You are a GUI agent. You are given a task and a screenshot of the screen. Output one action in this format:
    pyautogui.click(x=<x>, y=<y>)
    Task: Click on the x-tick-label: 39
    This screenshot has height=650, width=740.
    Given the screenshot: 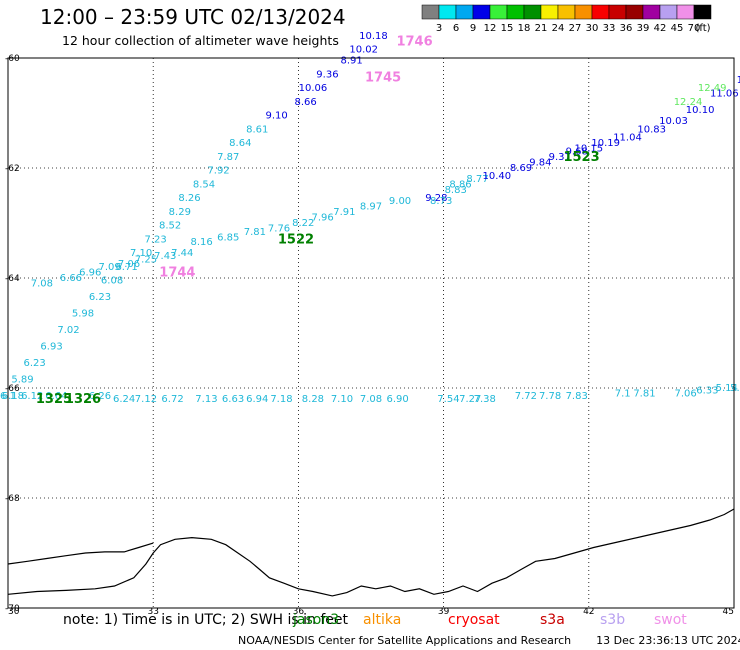 What is the action you would take?
    pyautogui.click(x=444, y=612)
    